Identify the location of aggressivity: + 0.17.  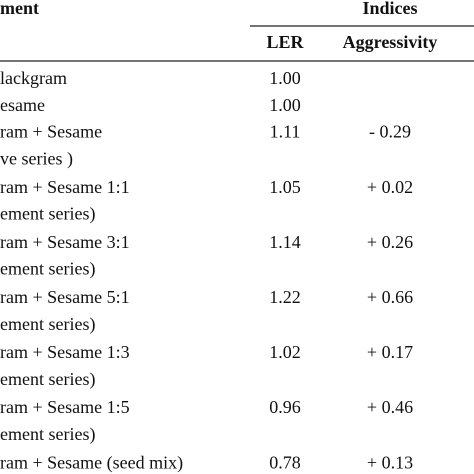
(390, 352).